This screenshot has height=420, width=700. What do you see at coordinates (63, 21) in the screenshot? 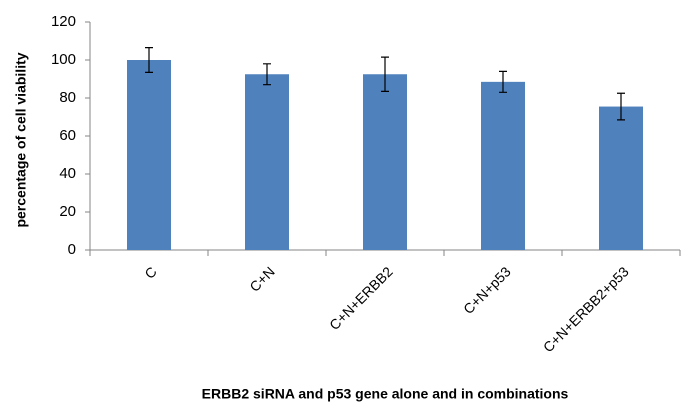
I see `y-tick-label: 120` at bounding box center [63, 21].